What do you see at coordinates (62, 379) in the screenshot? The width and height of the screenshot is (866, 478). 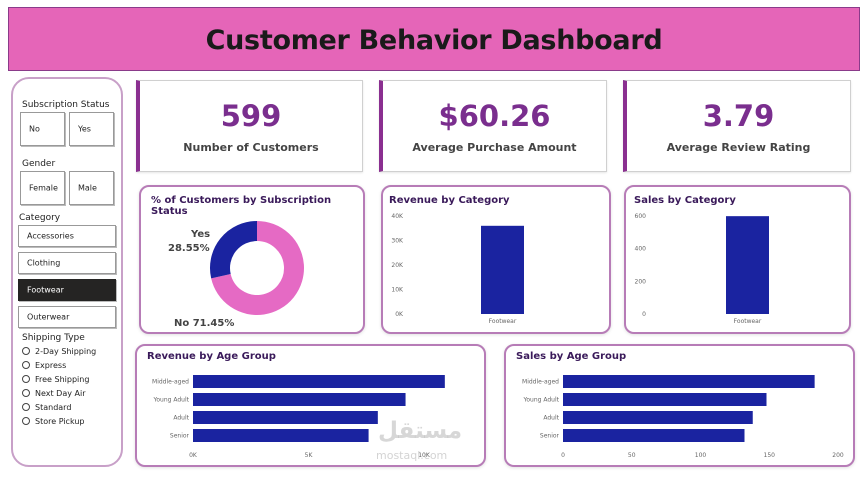 I see `option-label: Free Shipping` at bounding box center [62, 379].